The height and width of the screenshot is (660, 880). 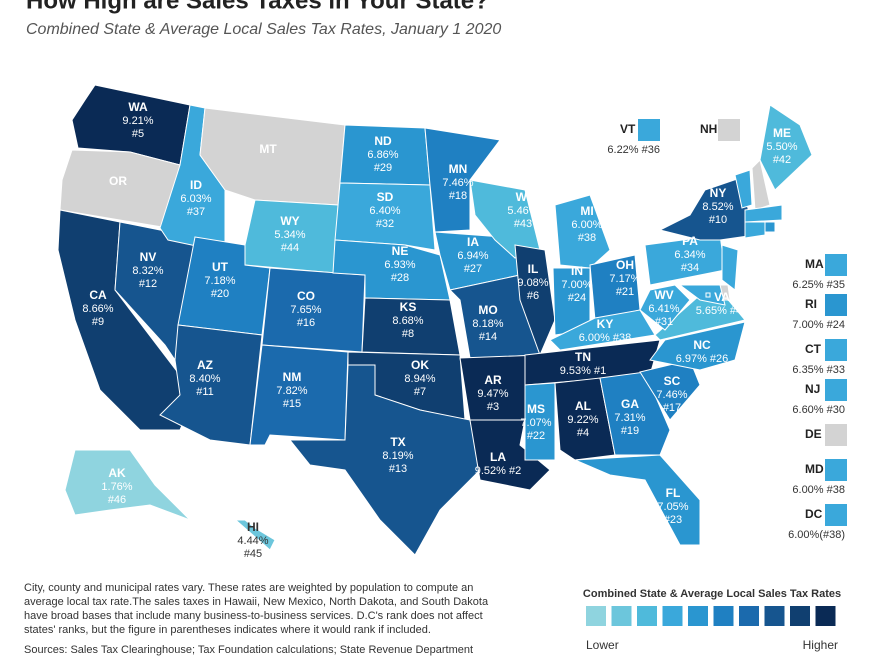 I want to click on state-rate: 9.08%, so click(x=532, y=283).